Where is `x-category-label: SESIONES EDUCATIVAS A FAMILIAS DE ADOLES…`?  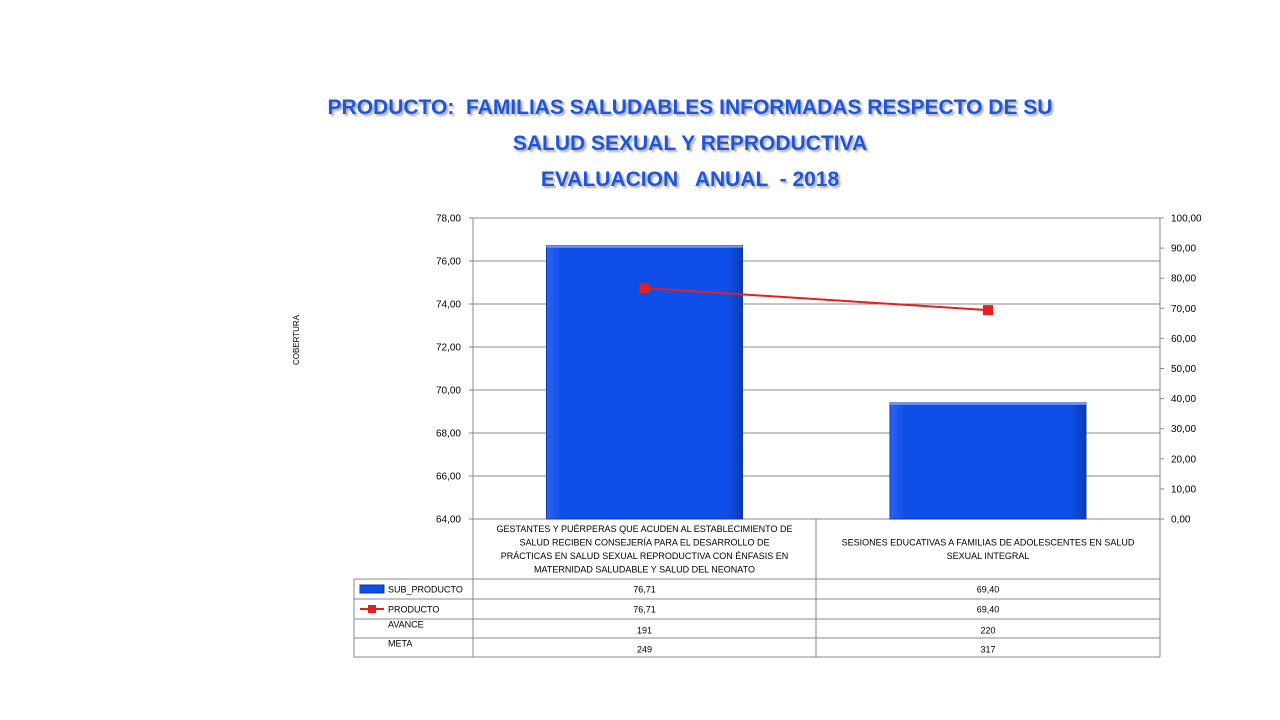
x-category-label: SESIONES EDUCATIVAS A FAMILIAS DE ADOLES… is located at coordinates (988, 542).